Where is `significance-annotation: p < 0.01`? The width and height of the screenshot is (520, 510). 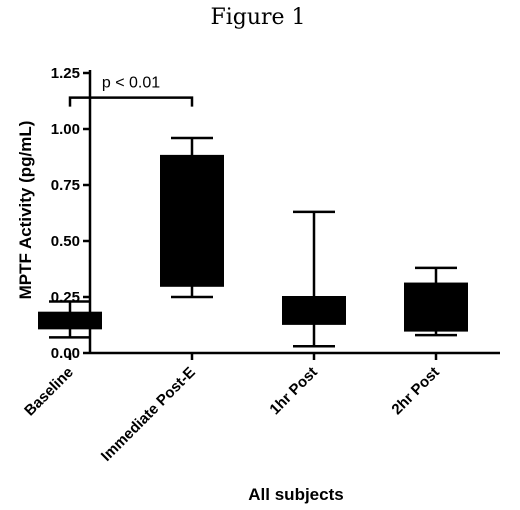
significance-annotation: p < 0.01 is located at coordinates (131, 91).